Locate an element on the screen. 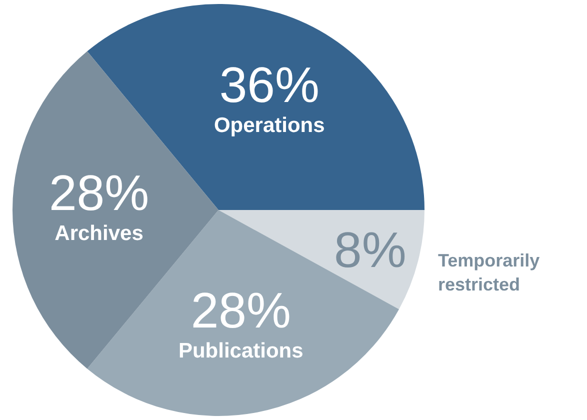 This screenshot has width=587, height=420. data-label: 8% is located at coordinates (370, 250).